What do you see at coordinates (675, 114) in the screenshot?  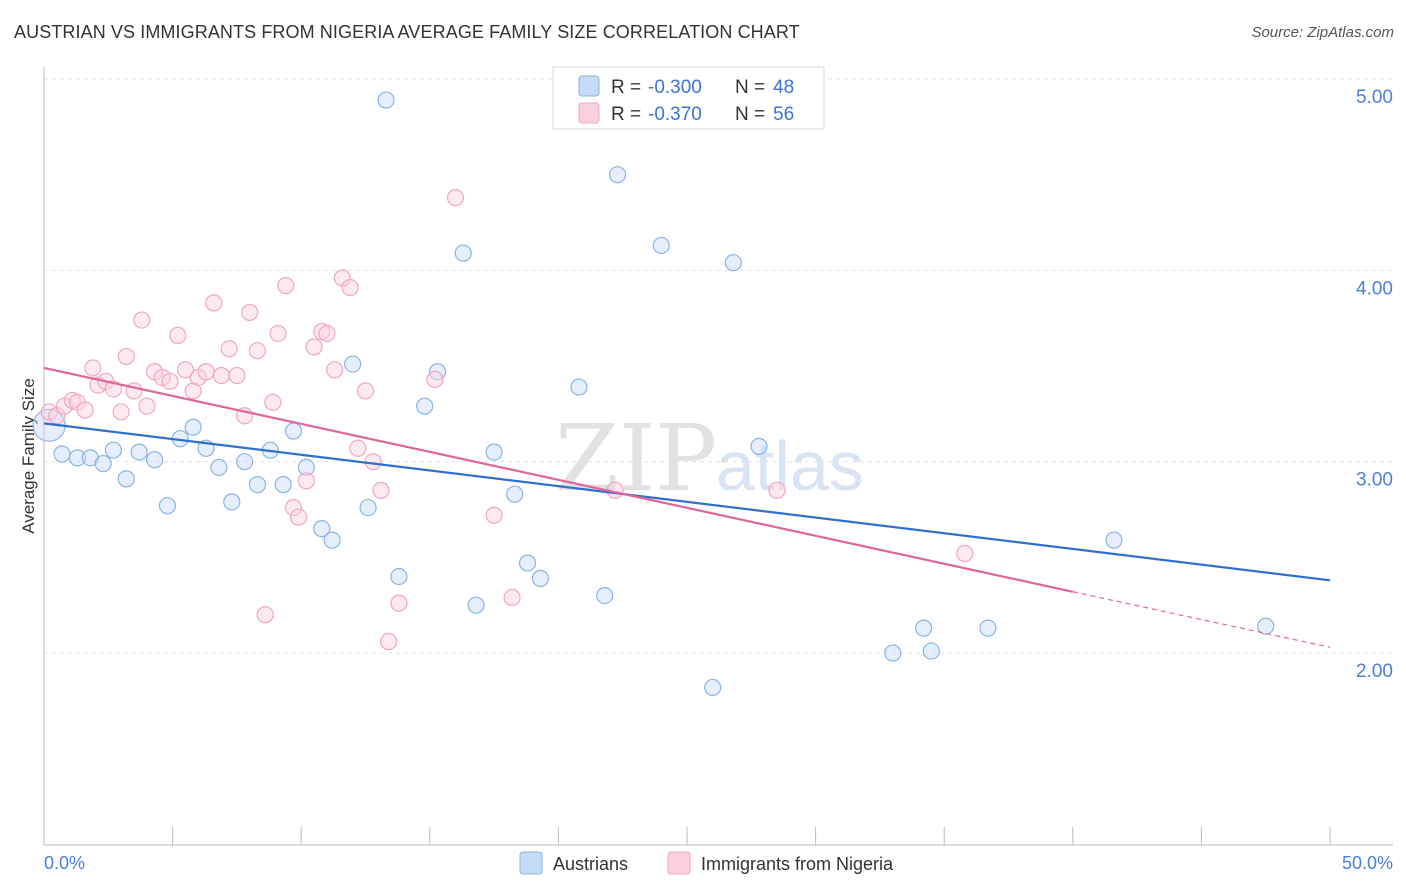 I see `legend-r-value-nigeria: -0.370` at bounding box center [675, 114].